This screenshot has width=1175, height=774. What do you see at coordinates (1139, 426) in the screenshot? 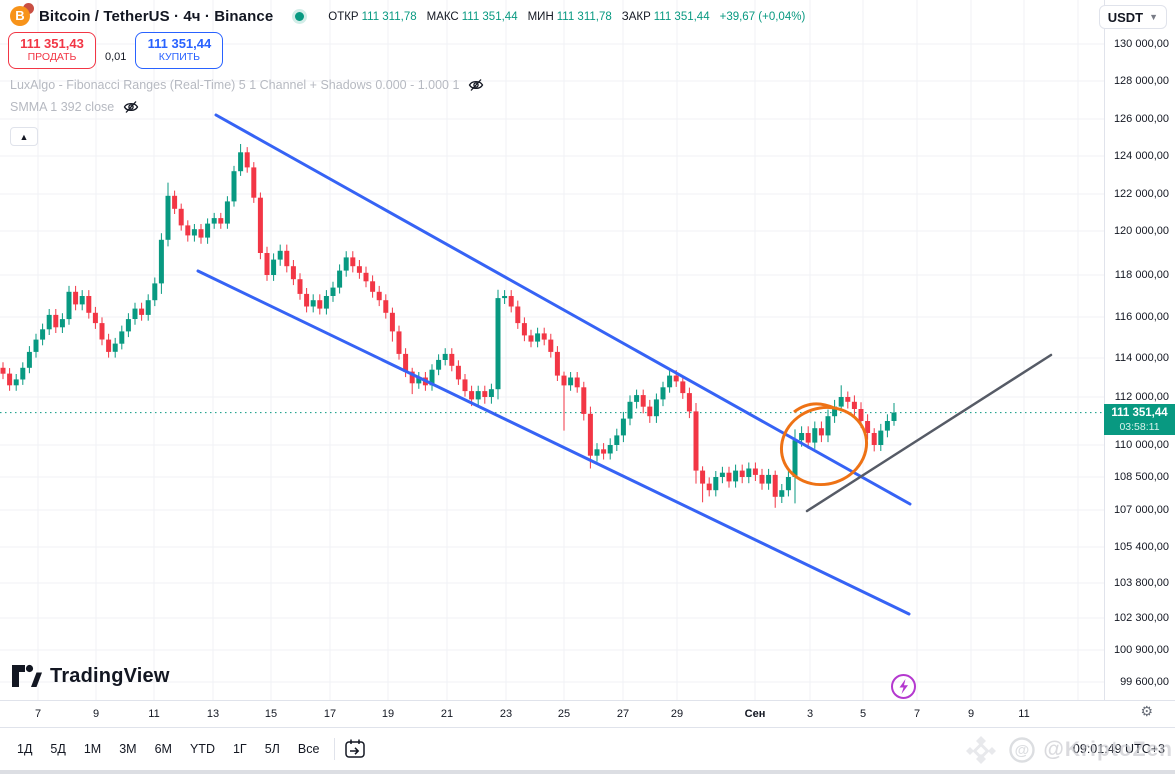
I see `bar-countdown: 03:58:11` at bounding box center [1139, 426].